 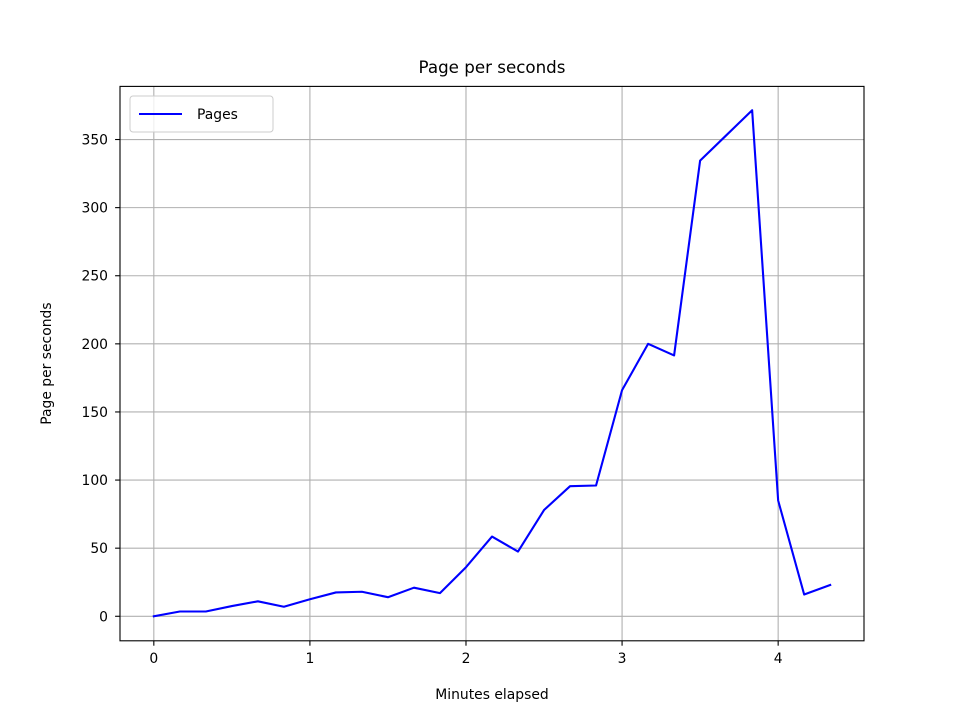 What do you see at coordinates (100, 379) in the screenshot?
I see `y-axis-ticks: 0 50 100 150 200 250 300 350` at bounding box center [100, 379].